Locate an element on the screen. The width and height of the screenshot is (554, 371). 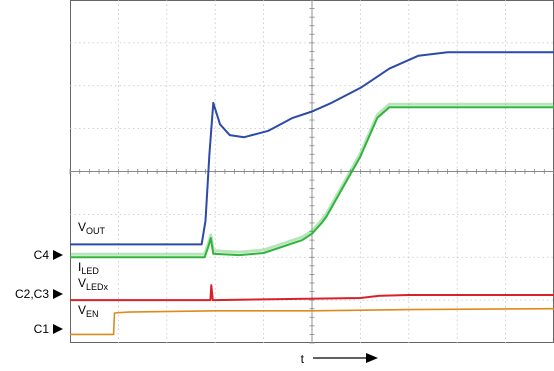
label-vout: VOUT is located at coordinates (92, 228).